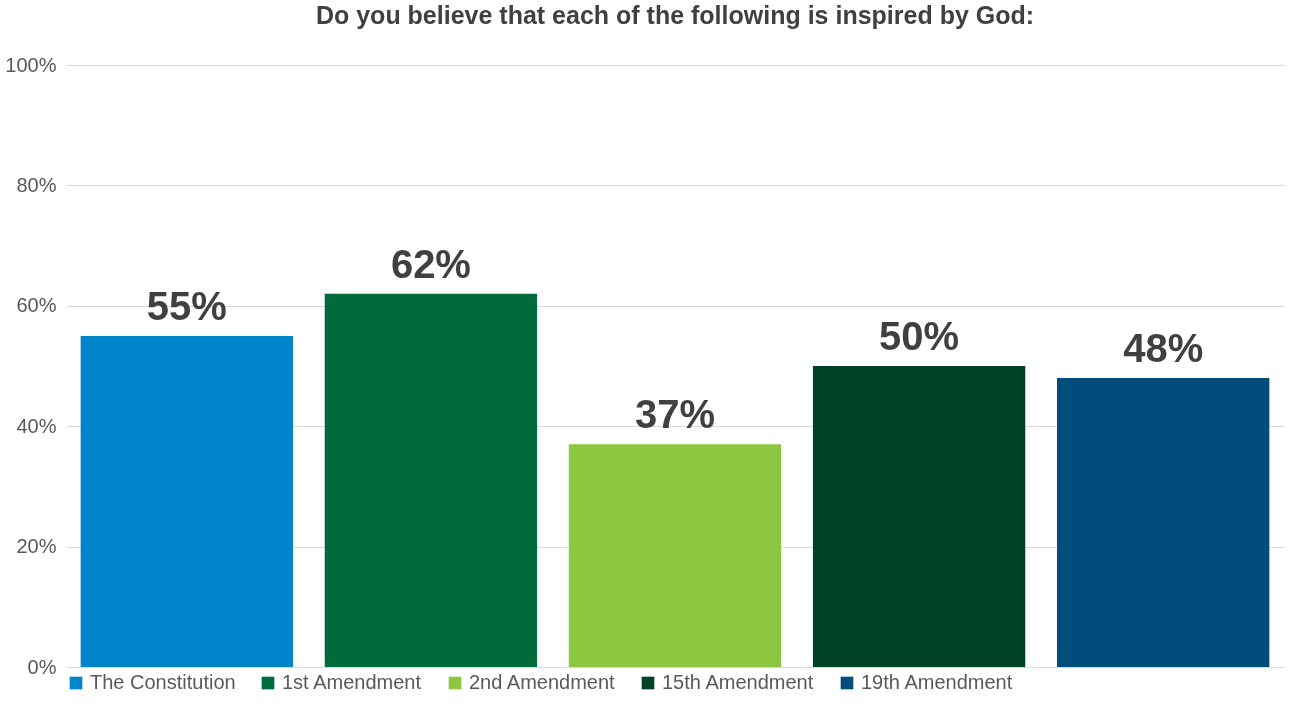  Describe the element at coordinates (36, 184) in the screenshot. I see `y-tick-label: 80%` at that location.